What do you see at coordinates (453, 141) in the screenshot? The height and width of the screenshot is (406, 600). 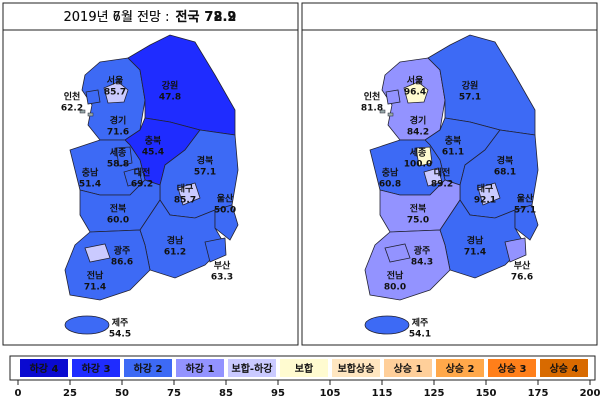 I see `region-name: 충북` at bounding box center [453, 141].